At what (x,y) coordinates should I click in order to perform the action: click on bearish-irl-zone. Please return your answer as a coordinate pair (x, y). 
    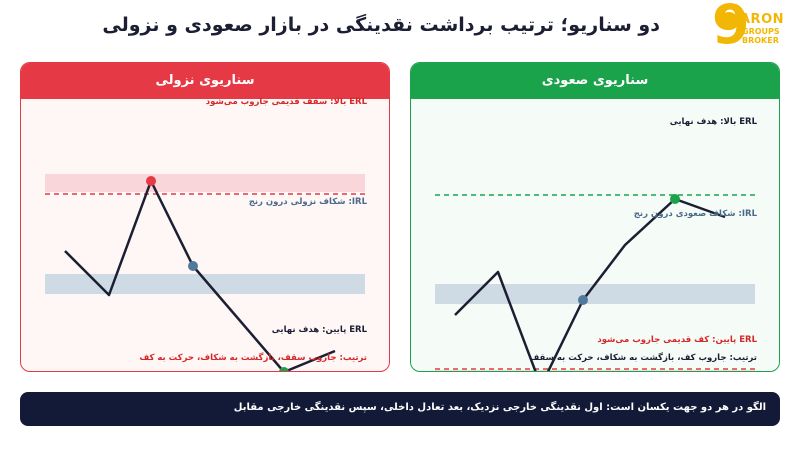
    Looking at the image, I should click on (205, 284).